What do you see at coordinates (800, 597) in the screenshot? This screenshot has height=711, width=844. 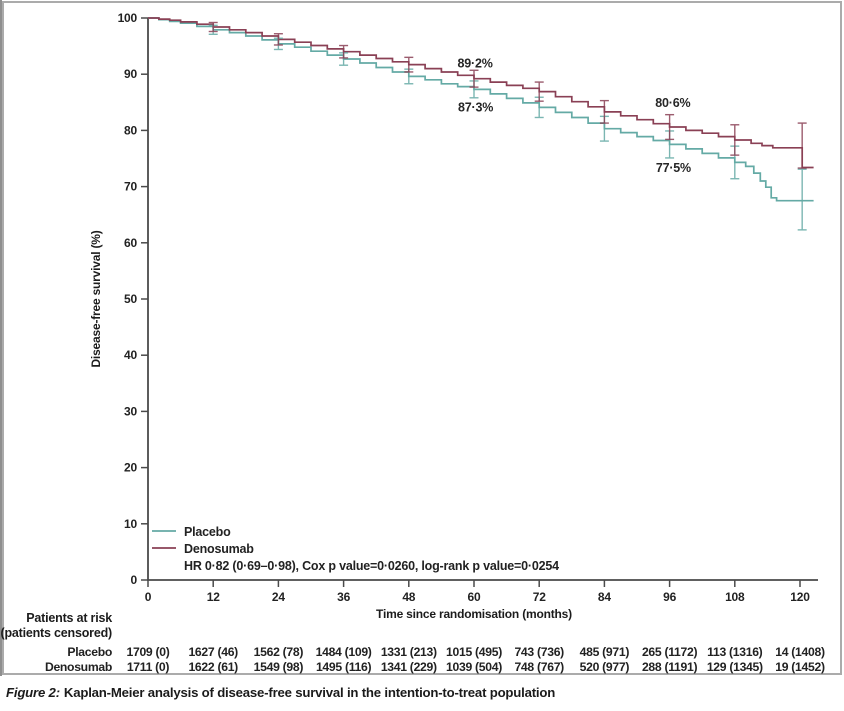 I see `x-tick-label: 120` at bounding box center [800, 597].